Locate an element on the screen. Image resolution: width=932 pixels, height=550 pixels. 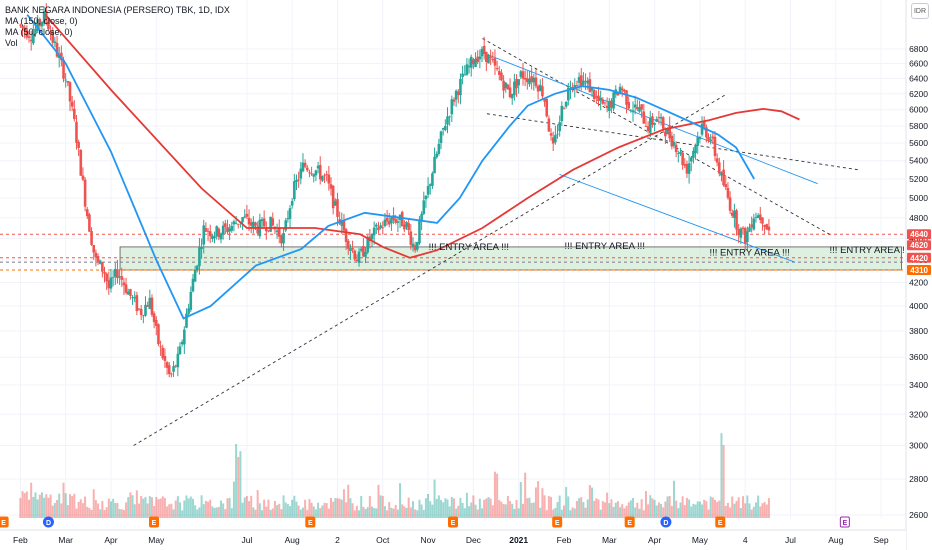
volume-legend: Vol is located at coordinates (11, 43).